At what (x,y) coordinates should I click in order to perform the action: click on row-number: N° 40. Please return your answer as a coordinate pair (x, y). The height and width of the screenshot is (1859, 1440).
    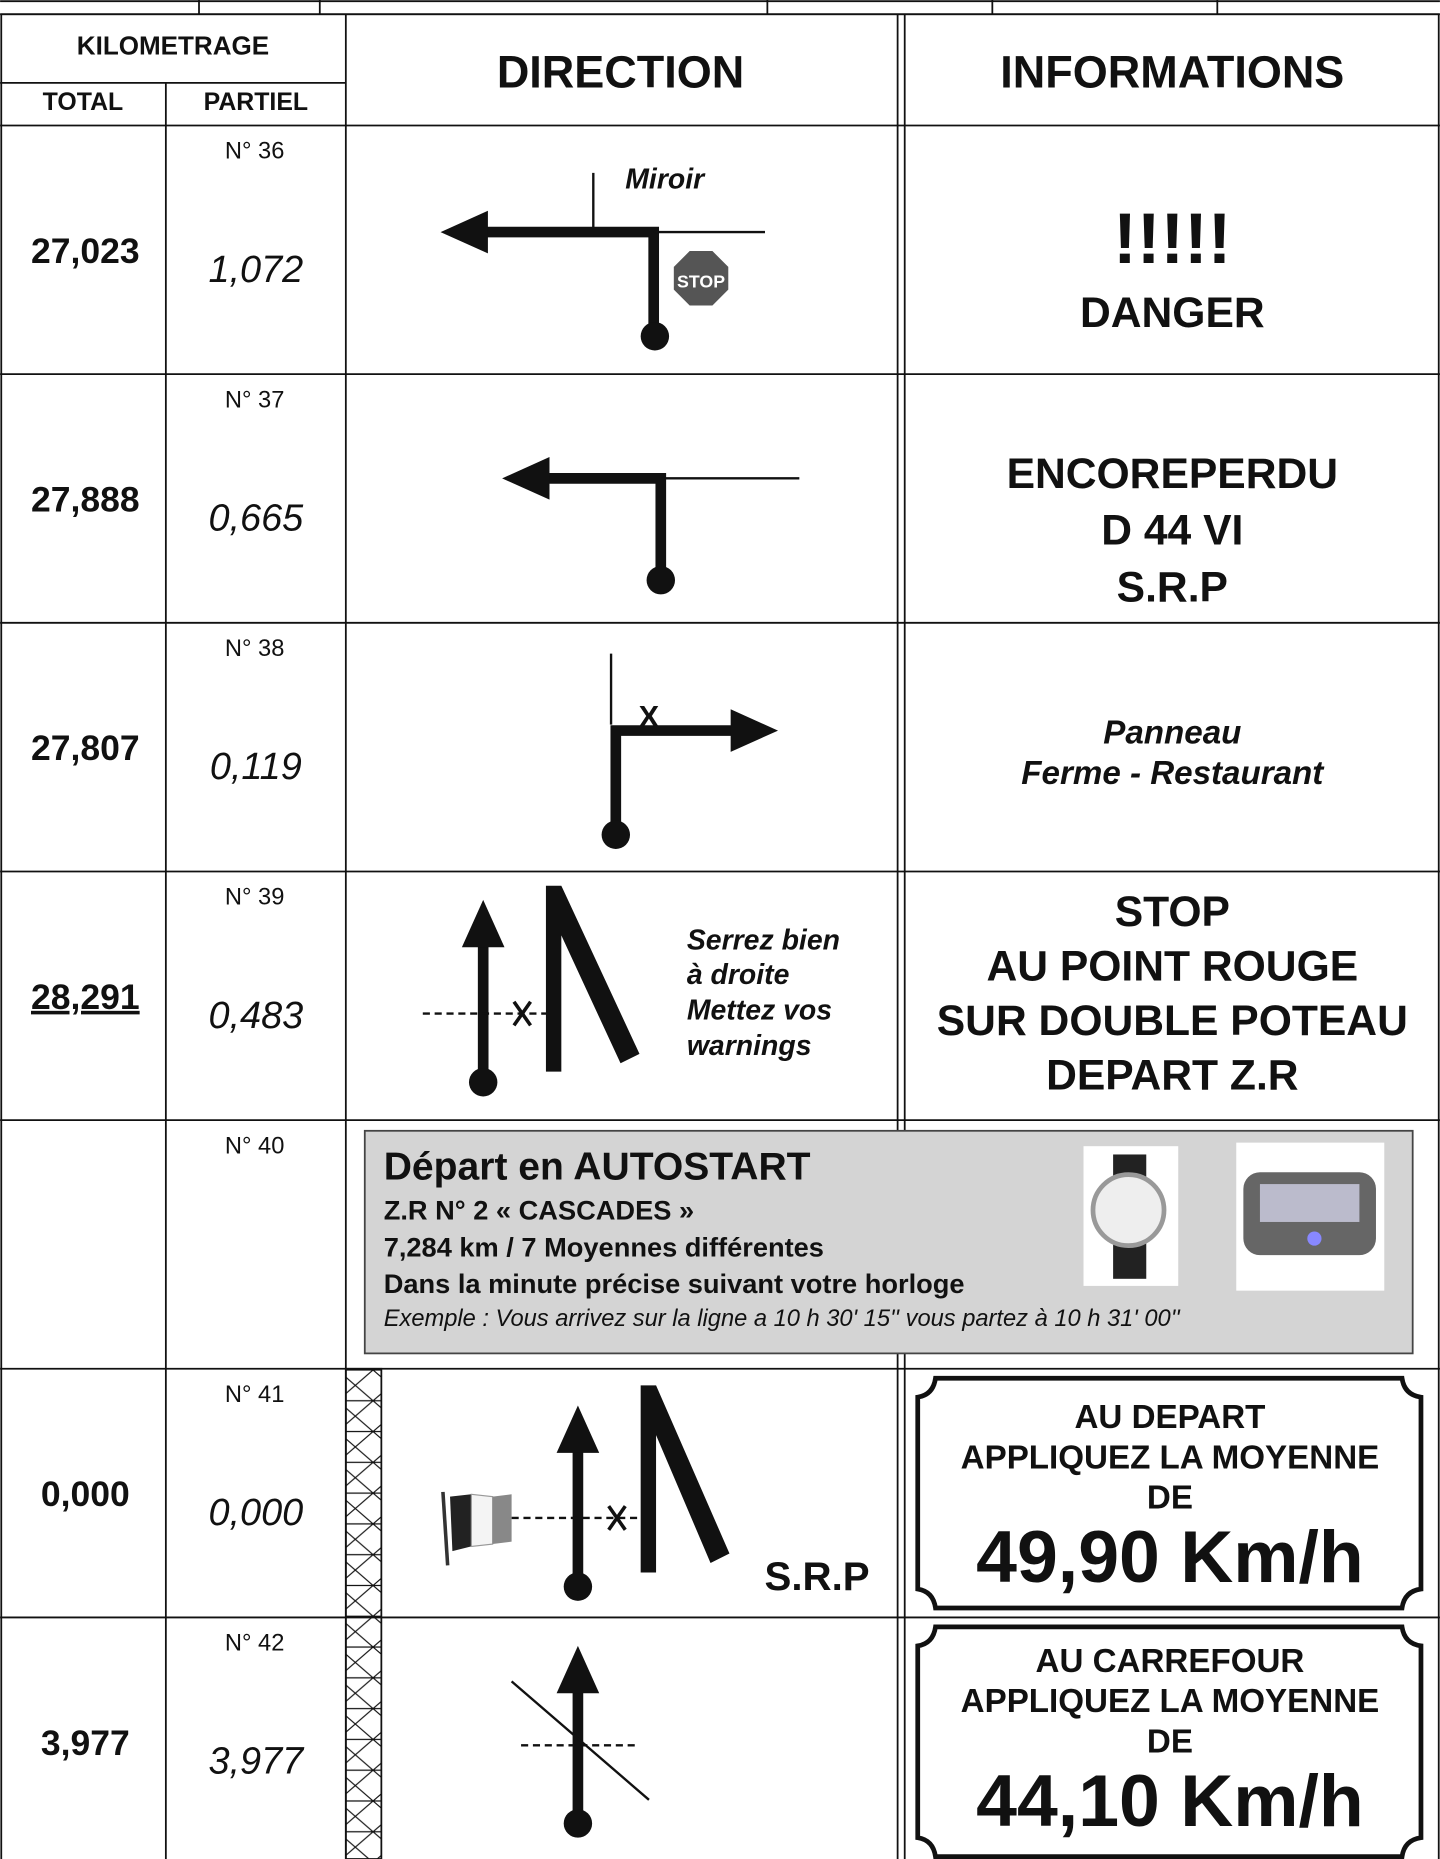
    Looking at the image, I should click on (254, 1146).